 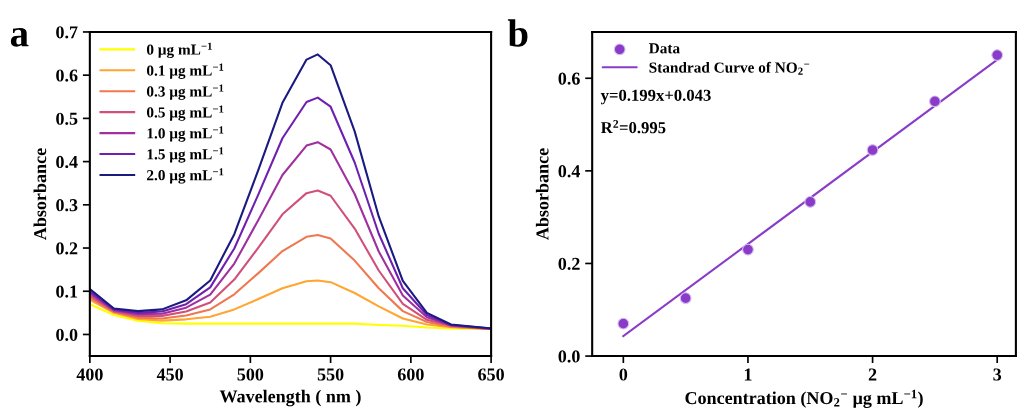 I want to click on x-tick-label: 1, so click(x=748, y=374).